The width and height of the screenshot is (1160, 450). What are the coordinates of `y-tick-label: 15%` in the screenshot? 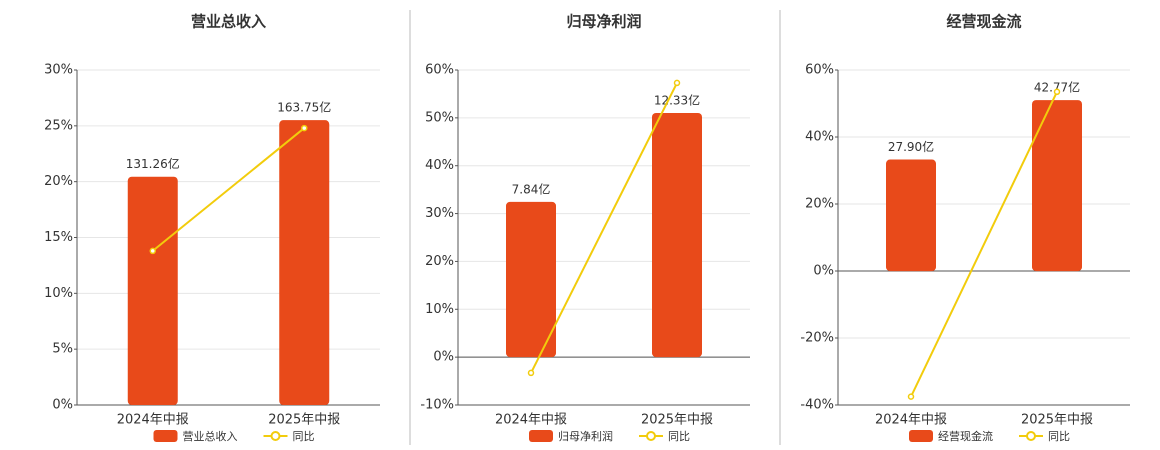 It's located at (58, 237).